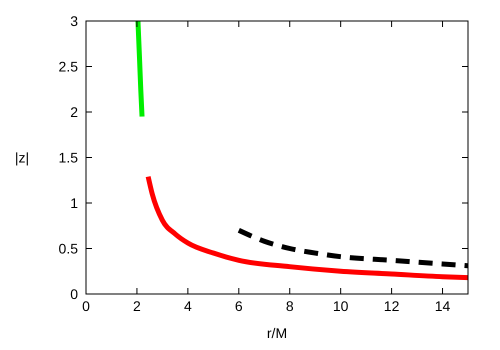 The height and width of the screenshot is (350, 500). What do you see at coordinates (86, 306) in the screenshot?
I see `x-tick-label: 0` at bounding box center [86, 306].